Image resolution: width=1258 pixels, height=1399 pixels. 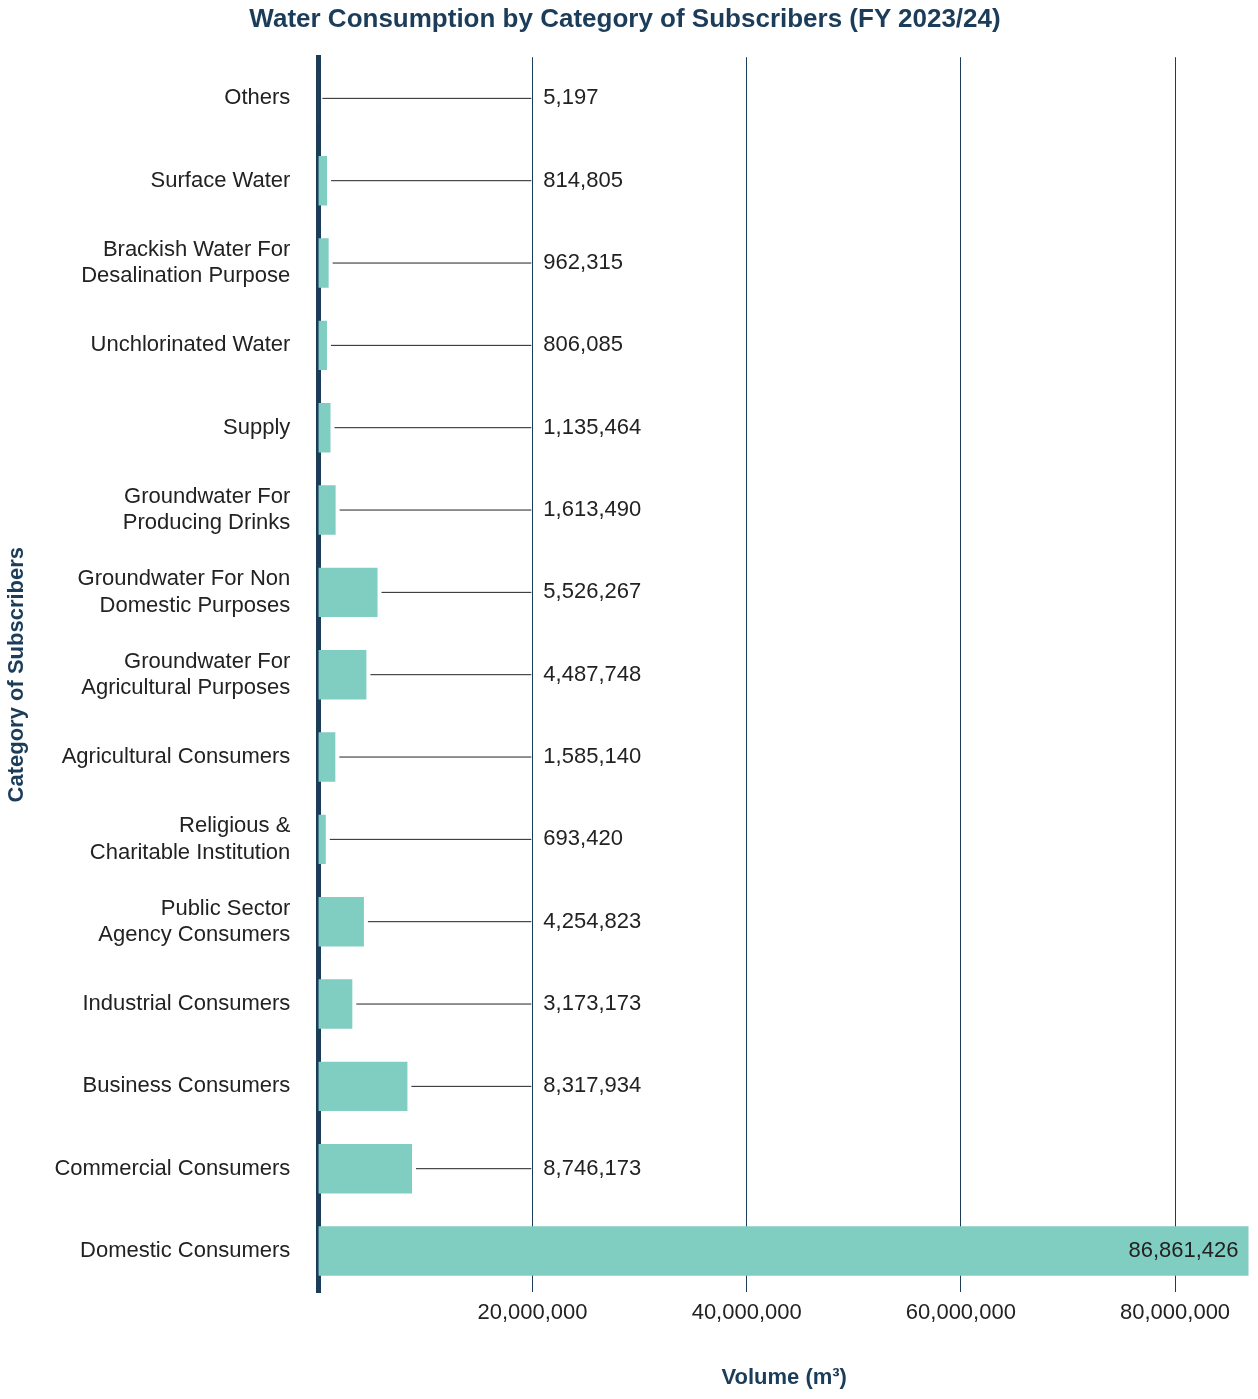 What do you see at coordinates (592, 756) in the screenshot?
I see `data-label: 1,585,140` at bounding box center [592, 756].